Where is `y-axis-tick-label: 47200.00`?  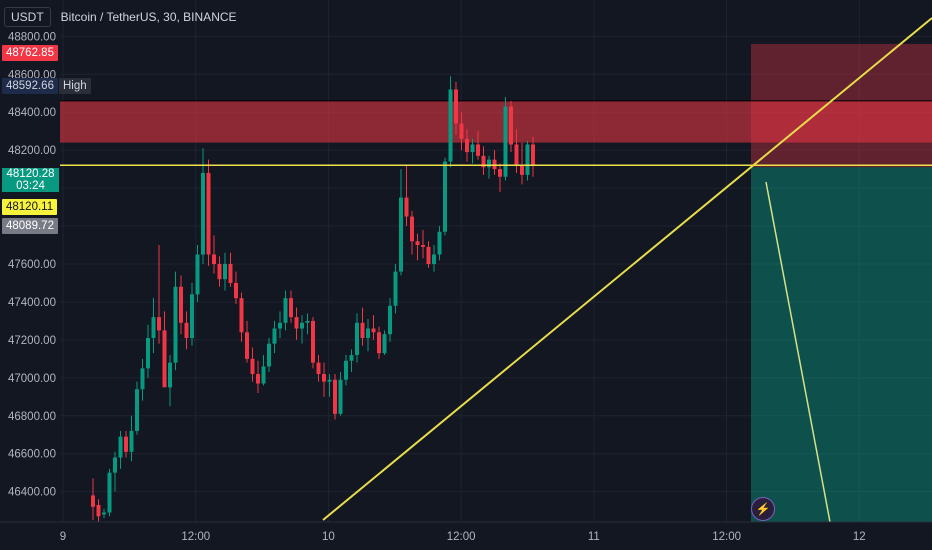 y-axis-tick-label: 47200.00 is located at coordinates (32, 341).